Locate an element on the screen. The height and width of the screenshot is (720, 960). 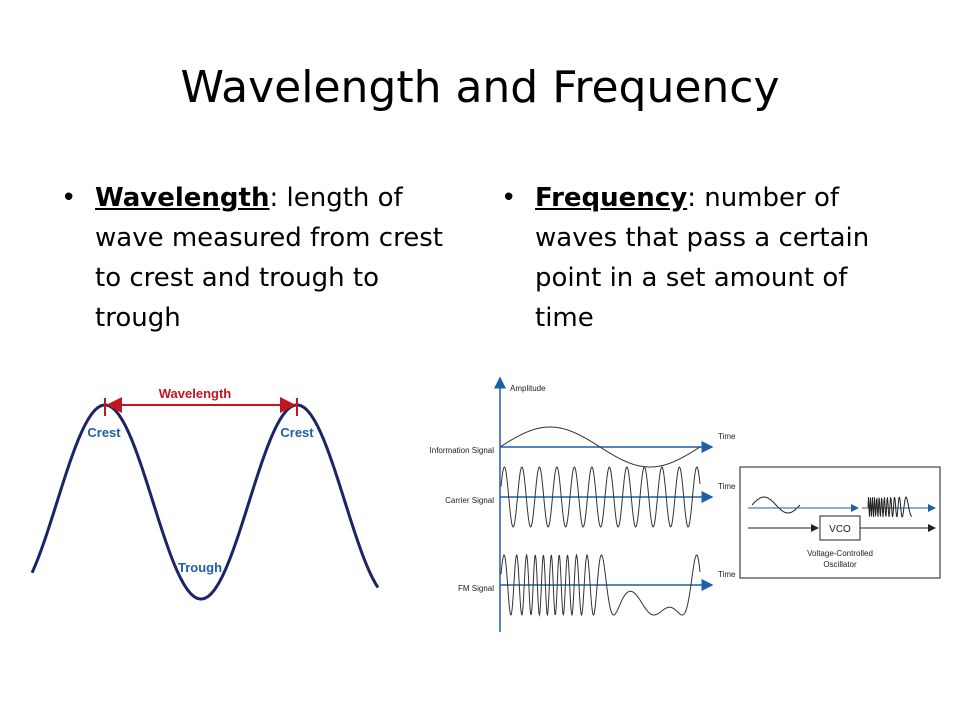
amplitude-label: Amplitude is located at coordinates (528, 388).